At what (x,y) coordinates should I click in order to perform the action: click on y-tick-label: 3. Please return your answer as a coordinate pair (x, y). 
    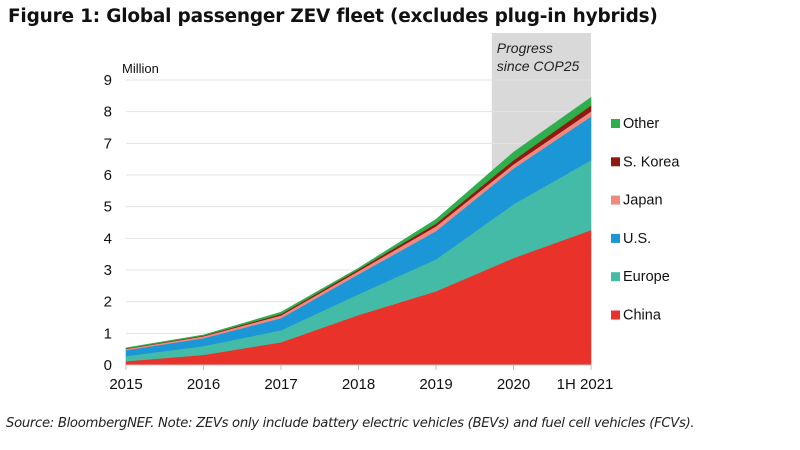
    Looking at the image, I should click on (108, 270).